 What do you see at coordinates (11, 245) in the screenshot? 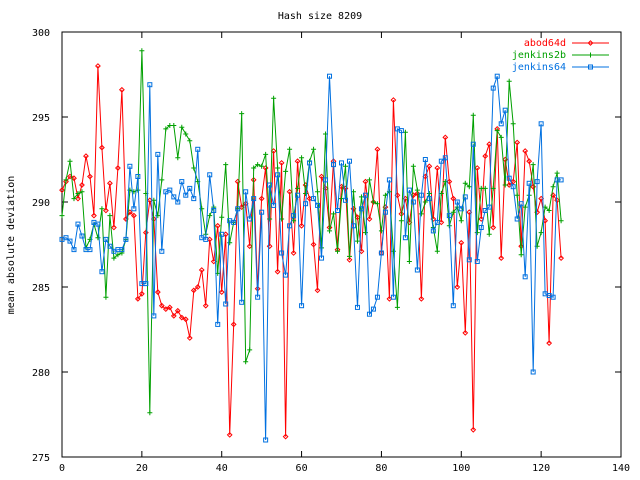
I see `y-axis-label: mean absolute deviation` at bounding box center [11, 245].